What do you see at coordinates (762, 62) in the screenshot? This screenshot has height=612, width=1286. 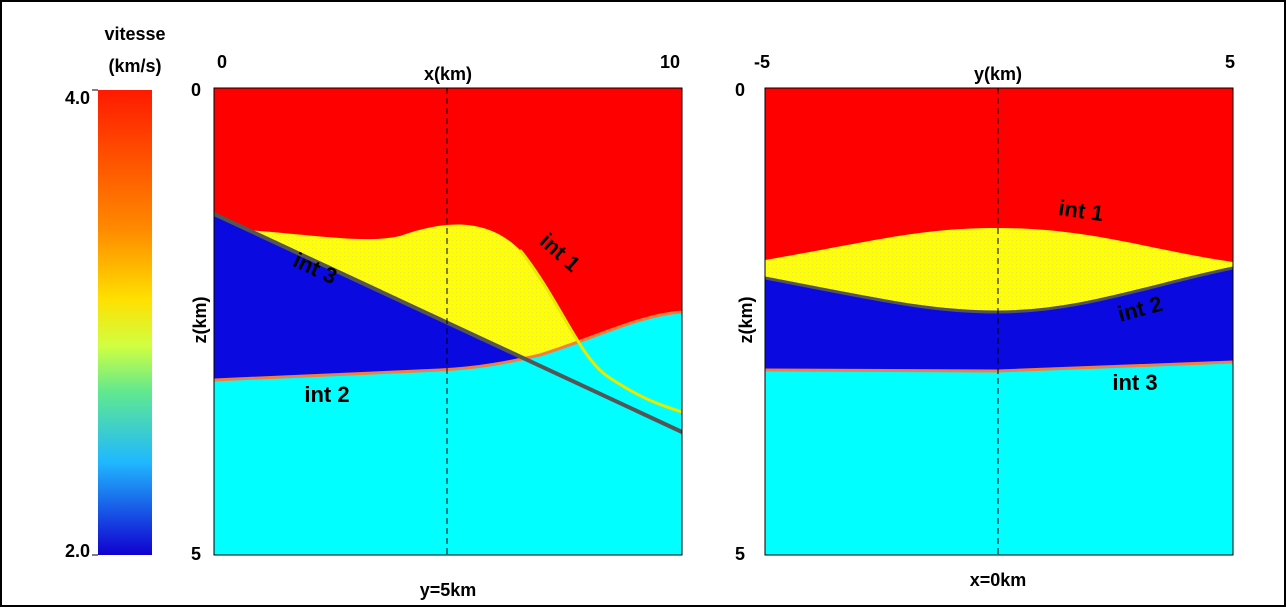 I see `tick-label: -5` at bounding box center [762, 62].